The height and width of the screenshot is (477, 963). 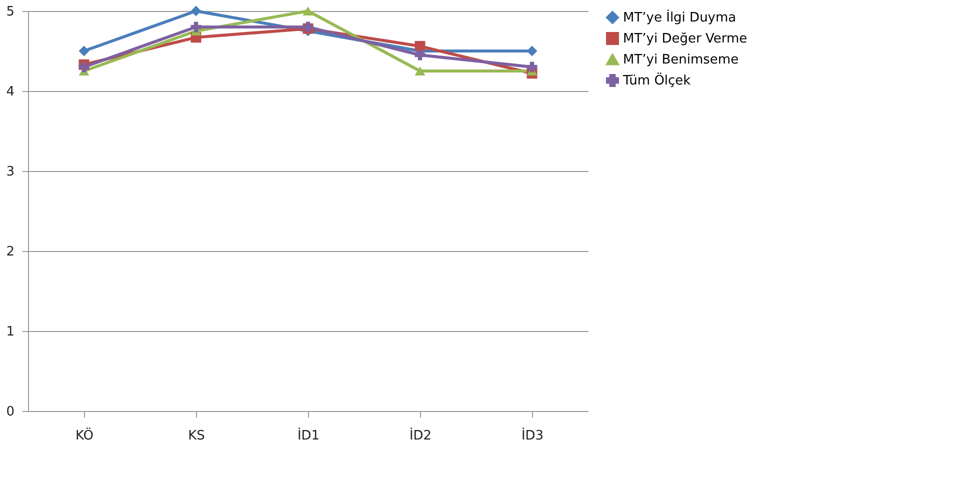 What do you see at coordinates (10, 92) in the screenshot?
I see `y-tick-label: 4` at bounding box center [10, 92].